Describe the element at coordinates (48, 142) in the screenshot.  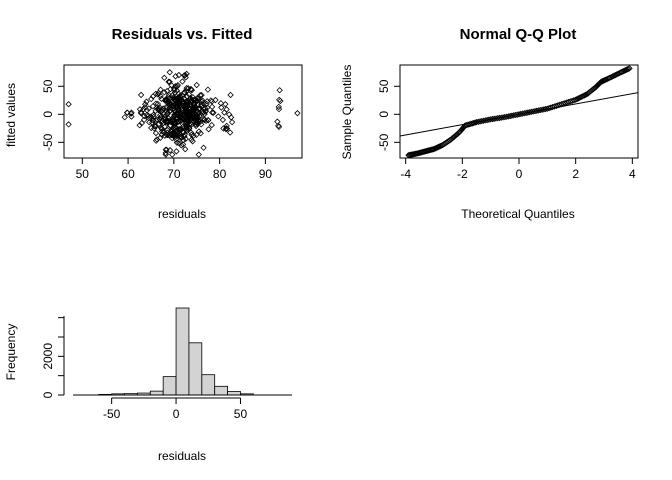
I see `y-tick-label: -50` at that location.